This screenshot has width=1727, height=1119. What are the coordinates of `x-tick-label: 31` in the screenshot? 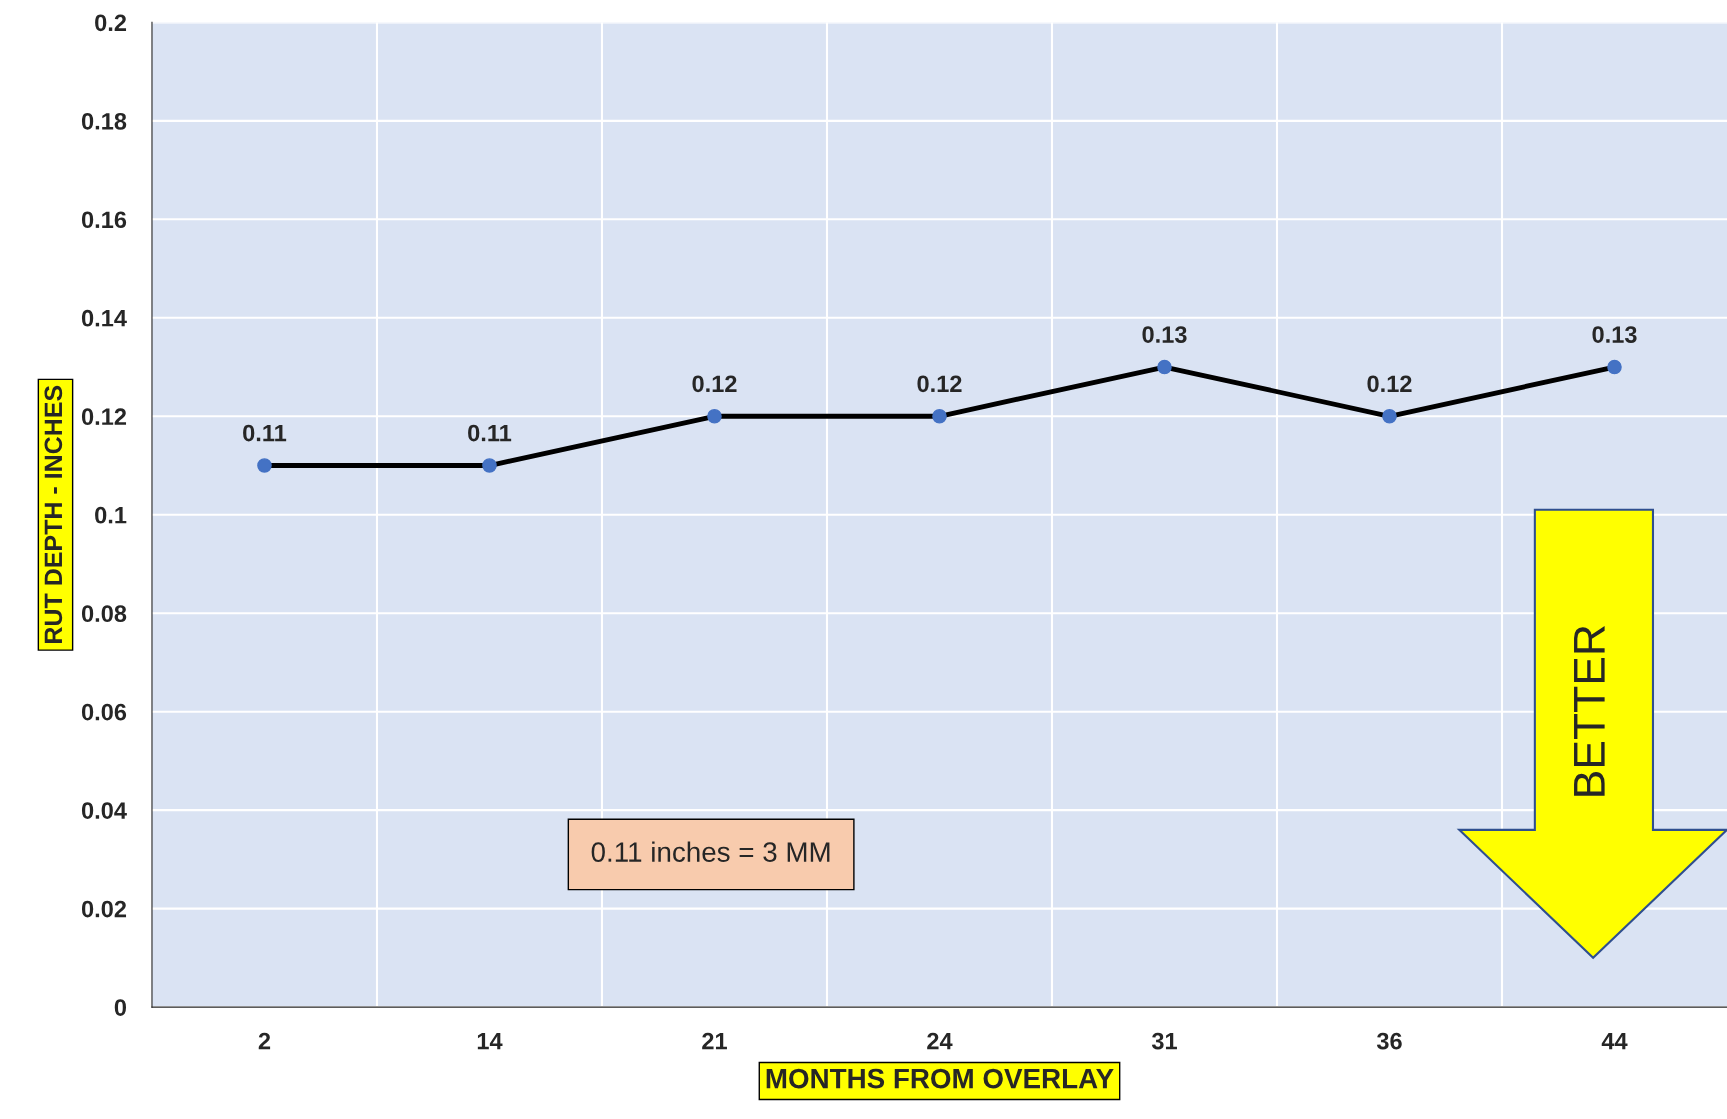 It's located at (1164, 1041).